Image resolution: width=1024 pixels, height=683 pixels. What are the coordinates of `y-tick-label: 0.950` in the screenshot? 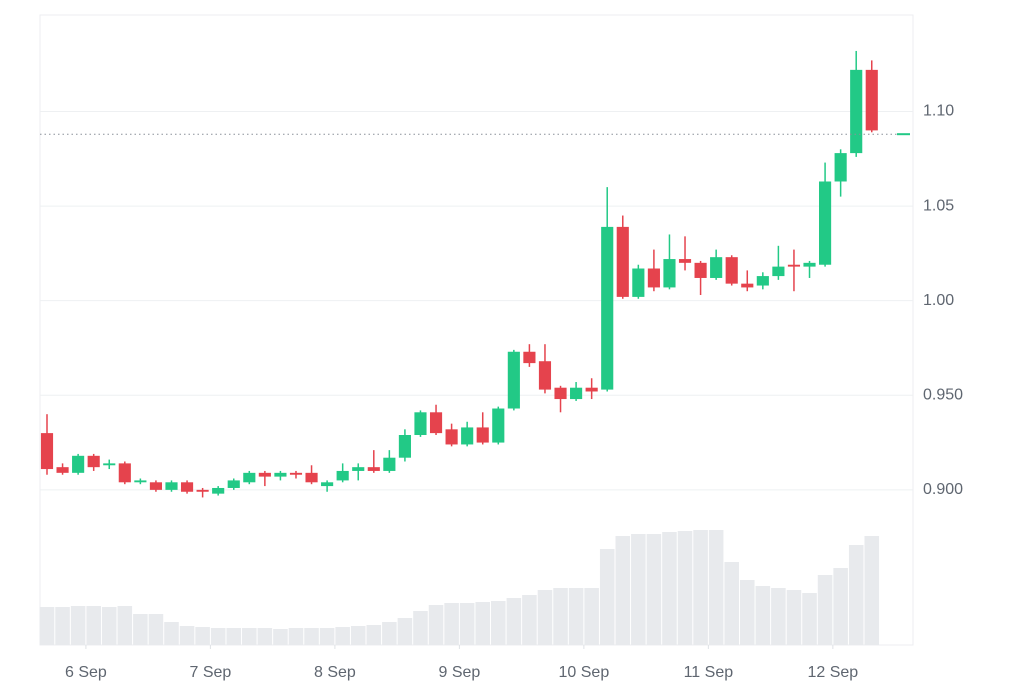 It's located at (943, 394).